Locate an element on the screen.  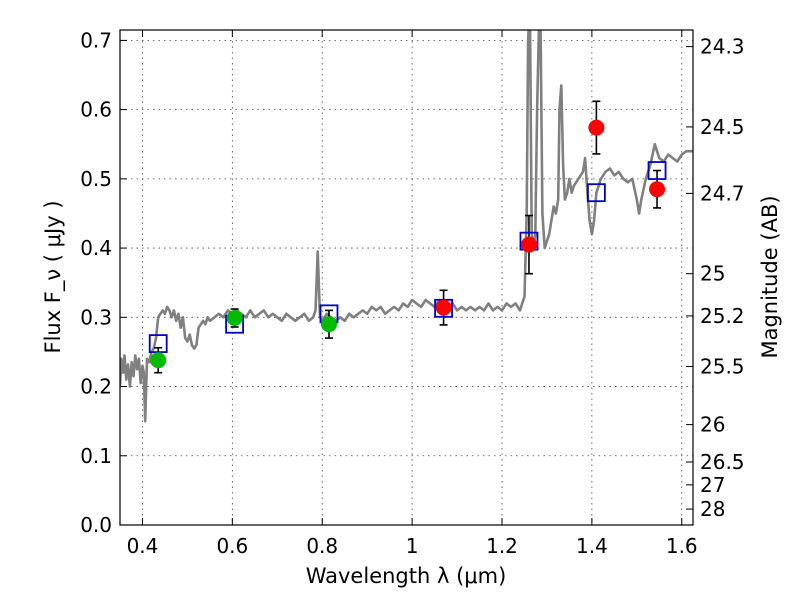
x-tick-label: 0.4 is located at coordinates (143, 546).